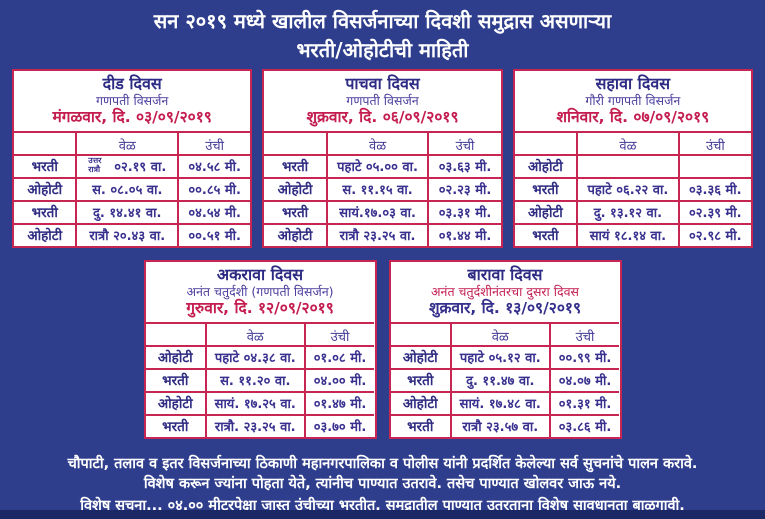  I want to click on row-height: ०१.४४ मी., so click(464, 234).